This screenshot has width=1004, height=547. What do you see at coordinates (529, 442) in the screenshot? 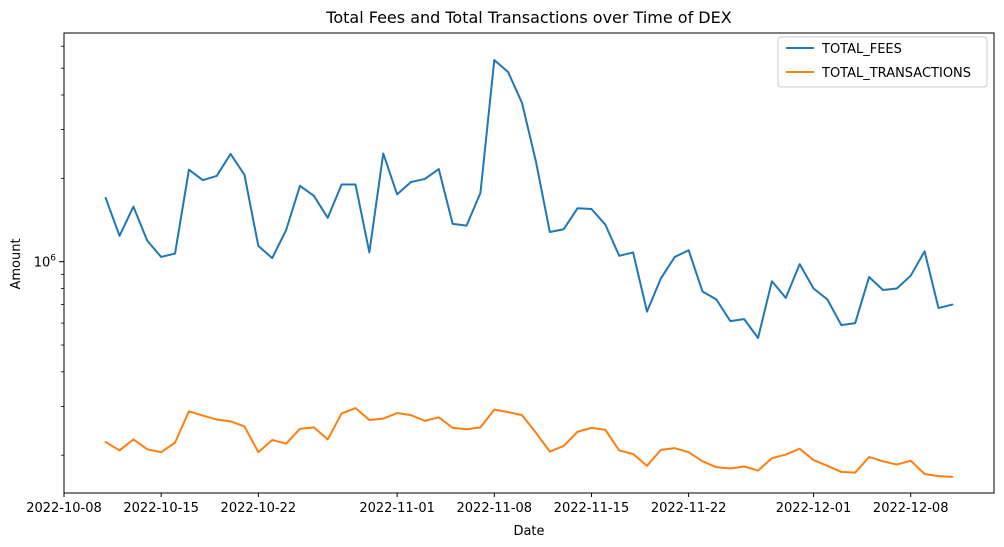
I see `series-line-total-transactions` at bounding box center [529, 442].